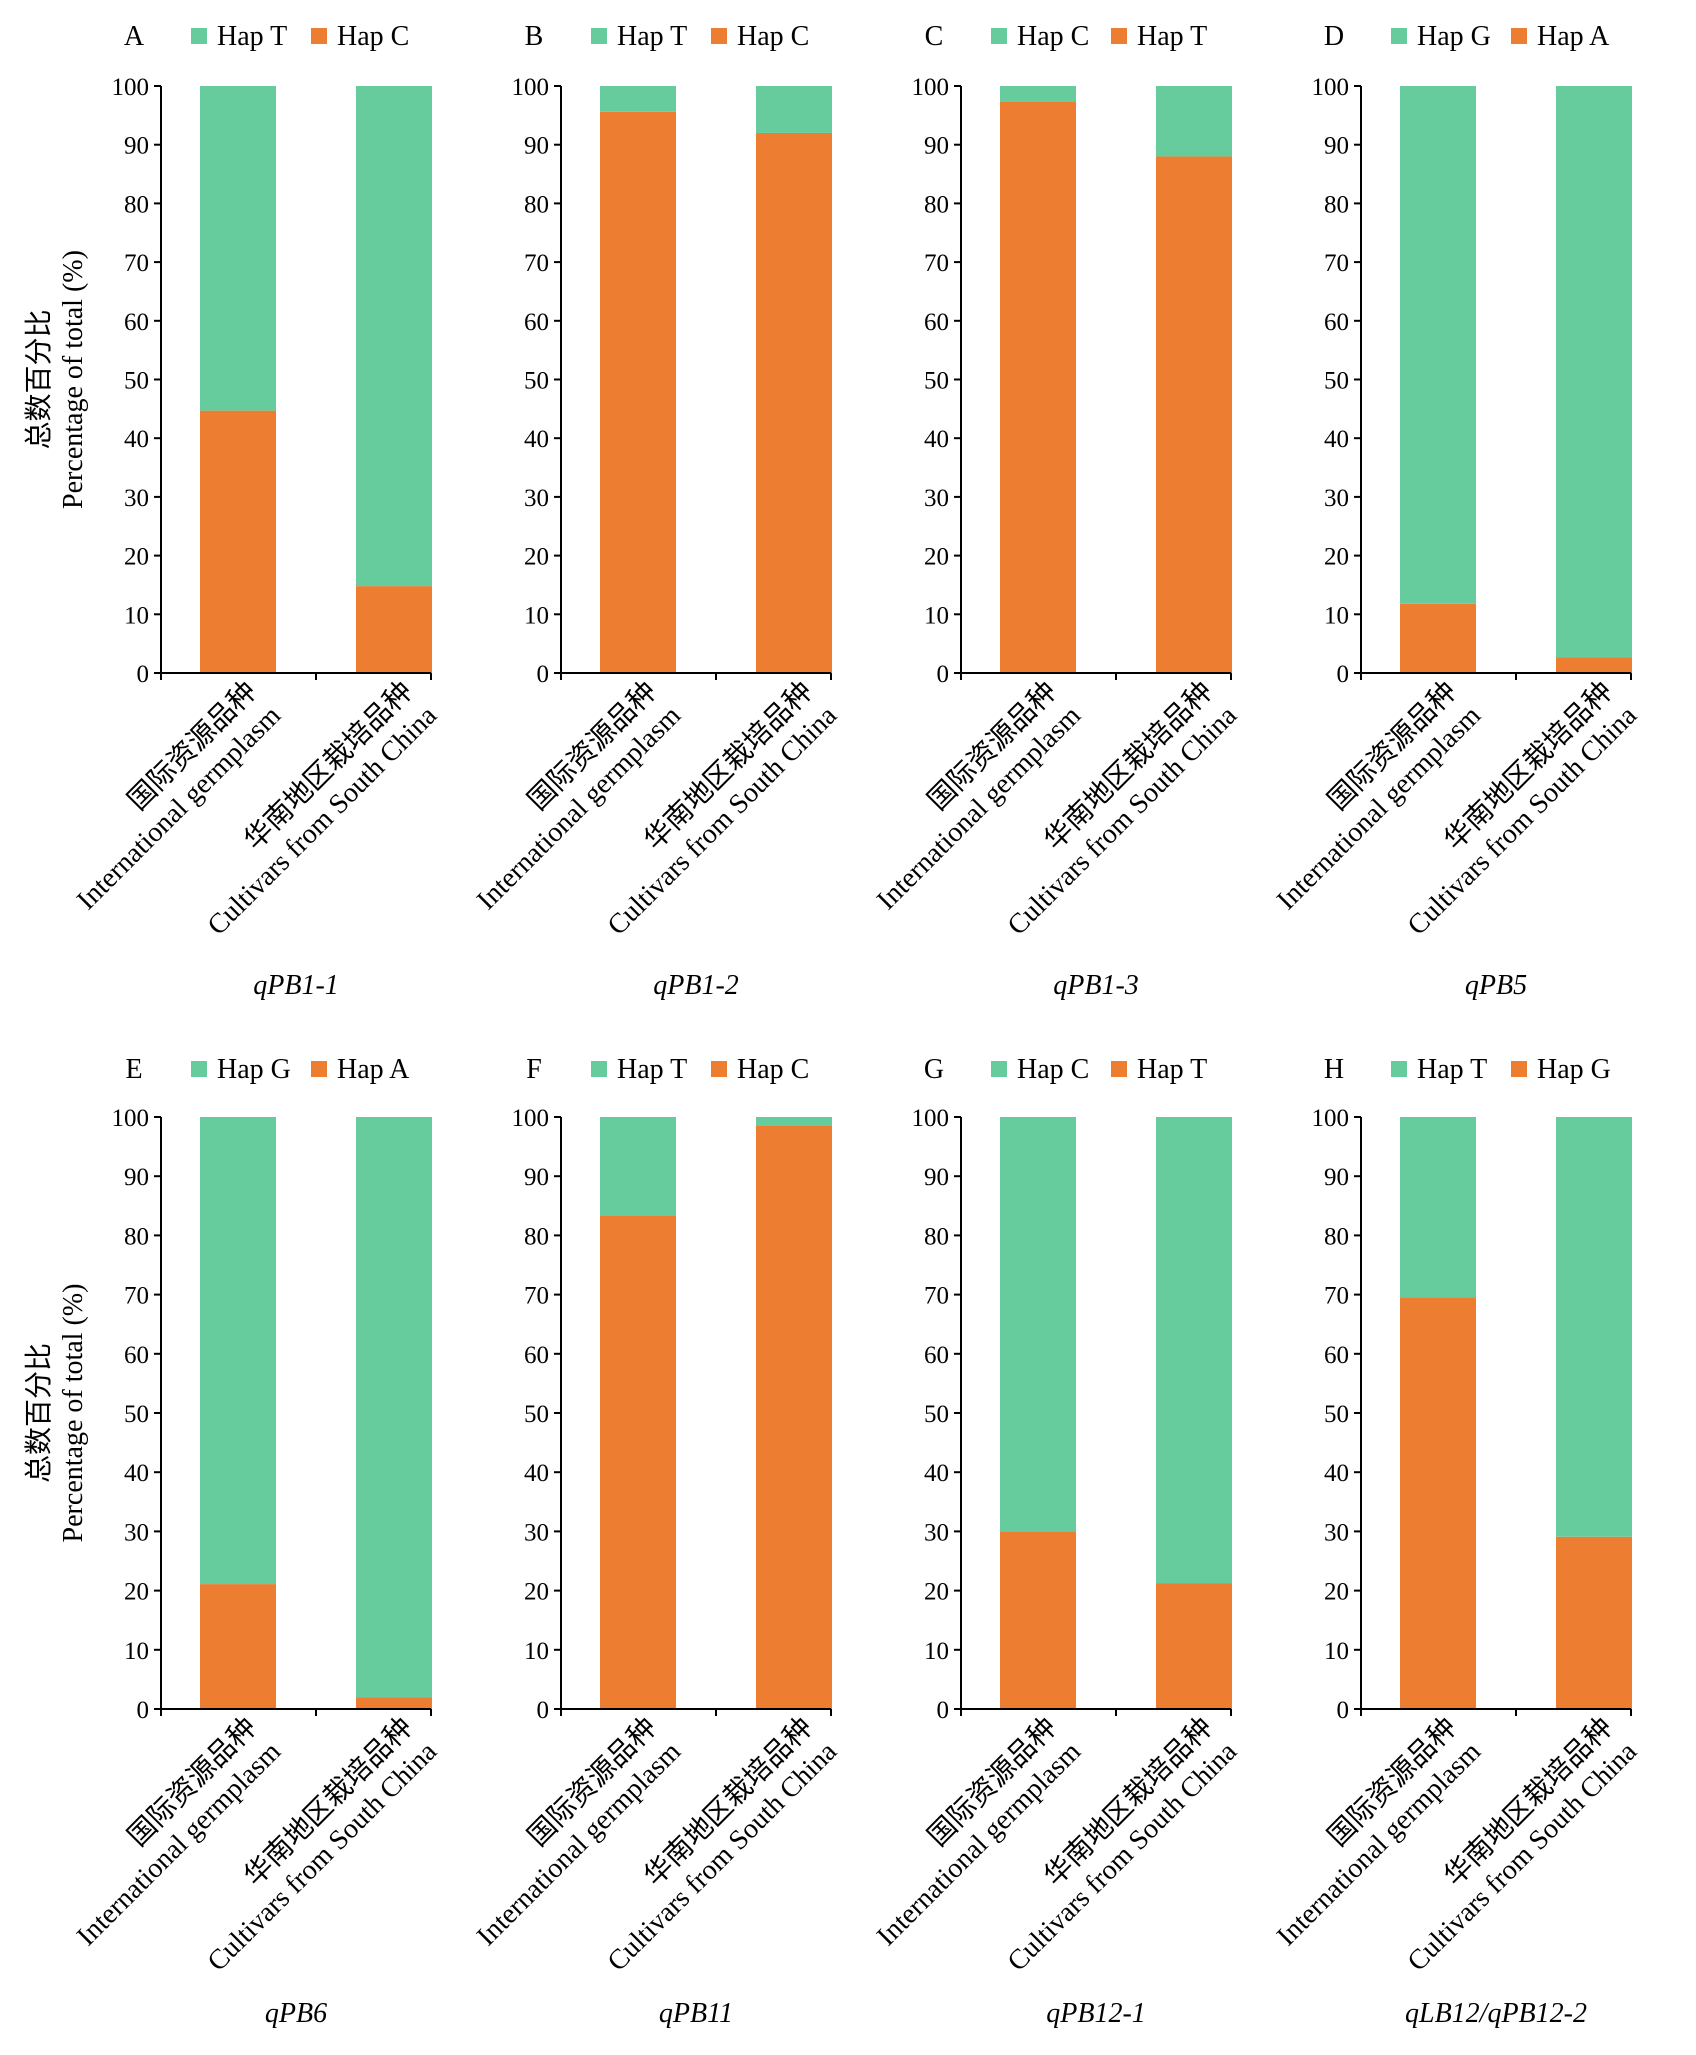 This screenshot has width=1696, height=2055. Describe the element at coordinates (1334, 36) in the screenshot. I see `panel-letter: D` at that location.